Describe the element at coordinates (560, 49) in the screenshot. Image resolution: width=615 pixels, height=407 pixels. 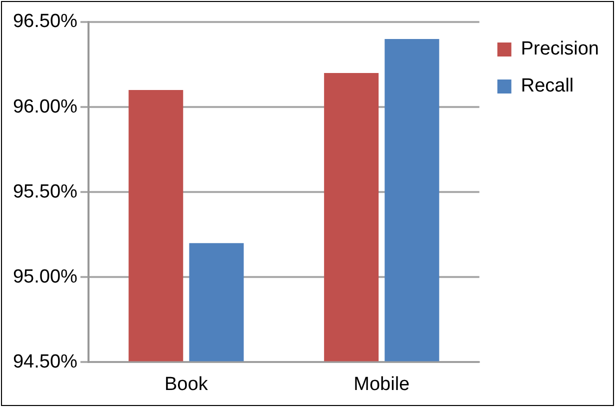
I see `legend-label: Precision` at that location.